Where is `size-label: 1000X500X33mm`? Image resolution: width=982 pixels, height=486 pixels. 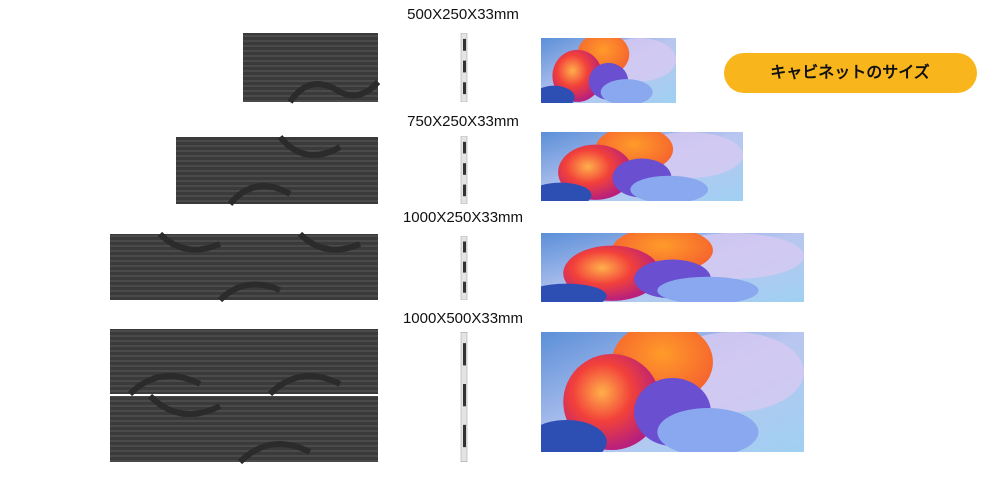
size-label: 1000X500X33mm is located at coordinates (463, 318).